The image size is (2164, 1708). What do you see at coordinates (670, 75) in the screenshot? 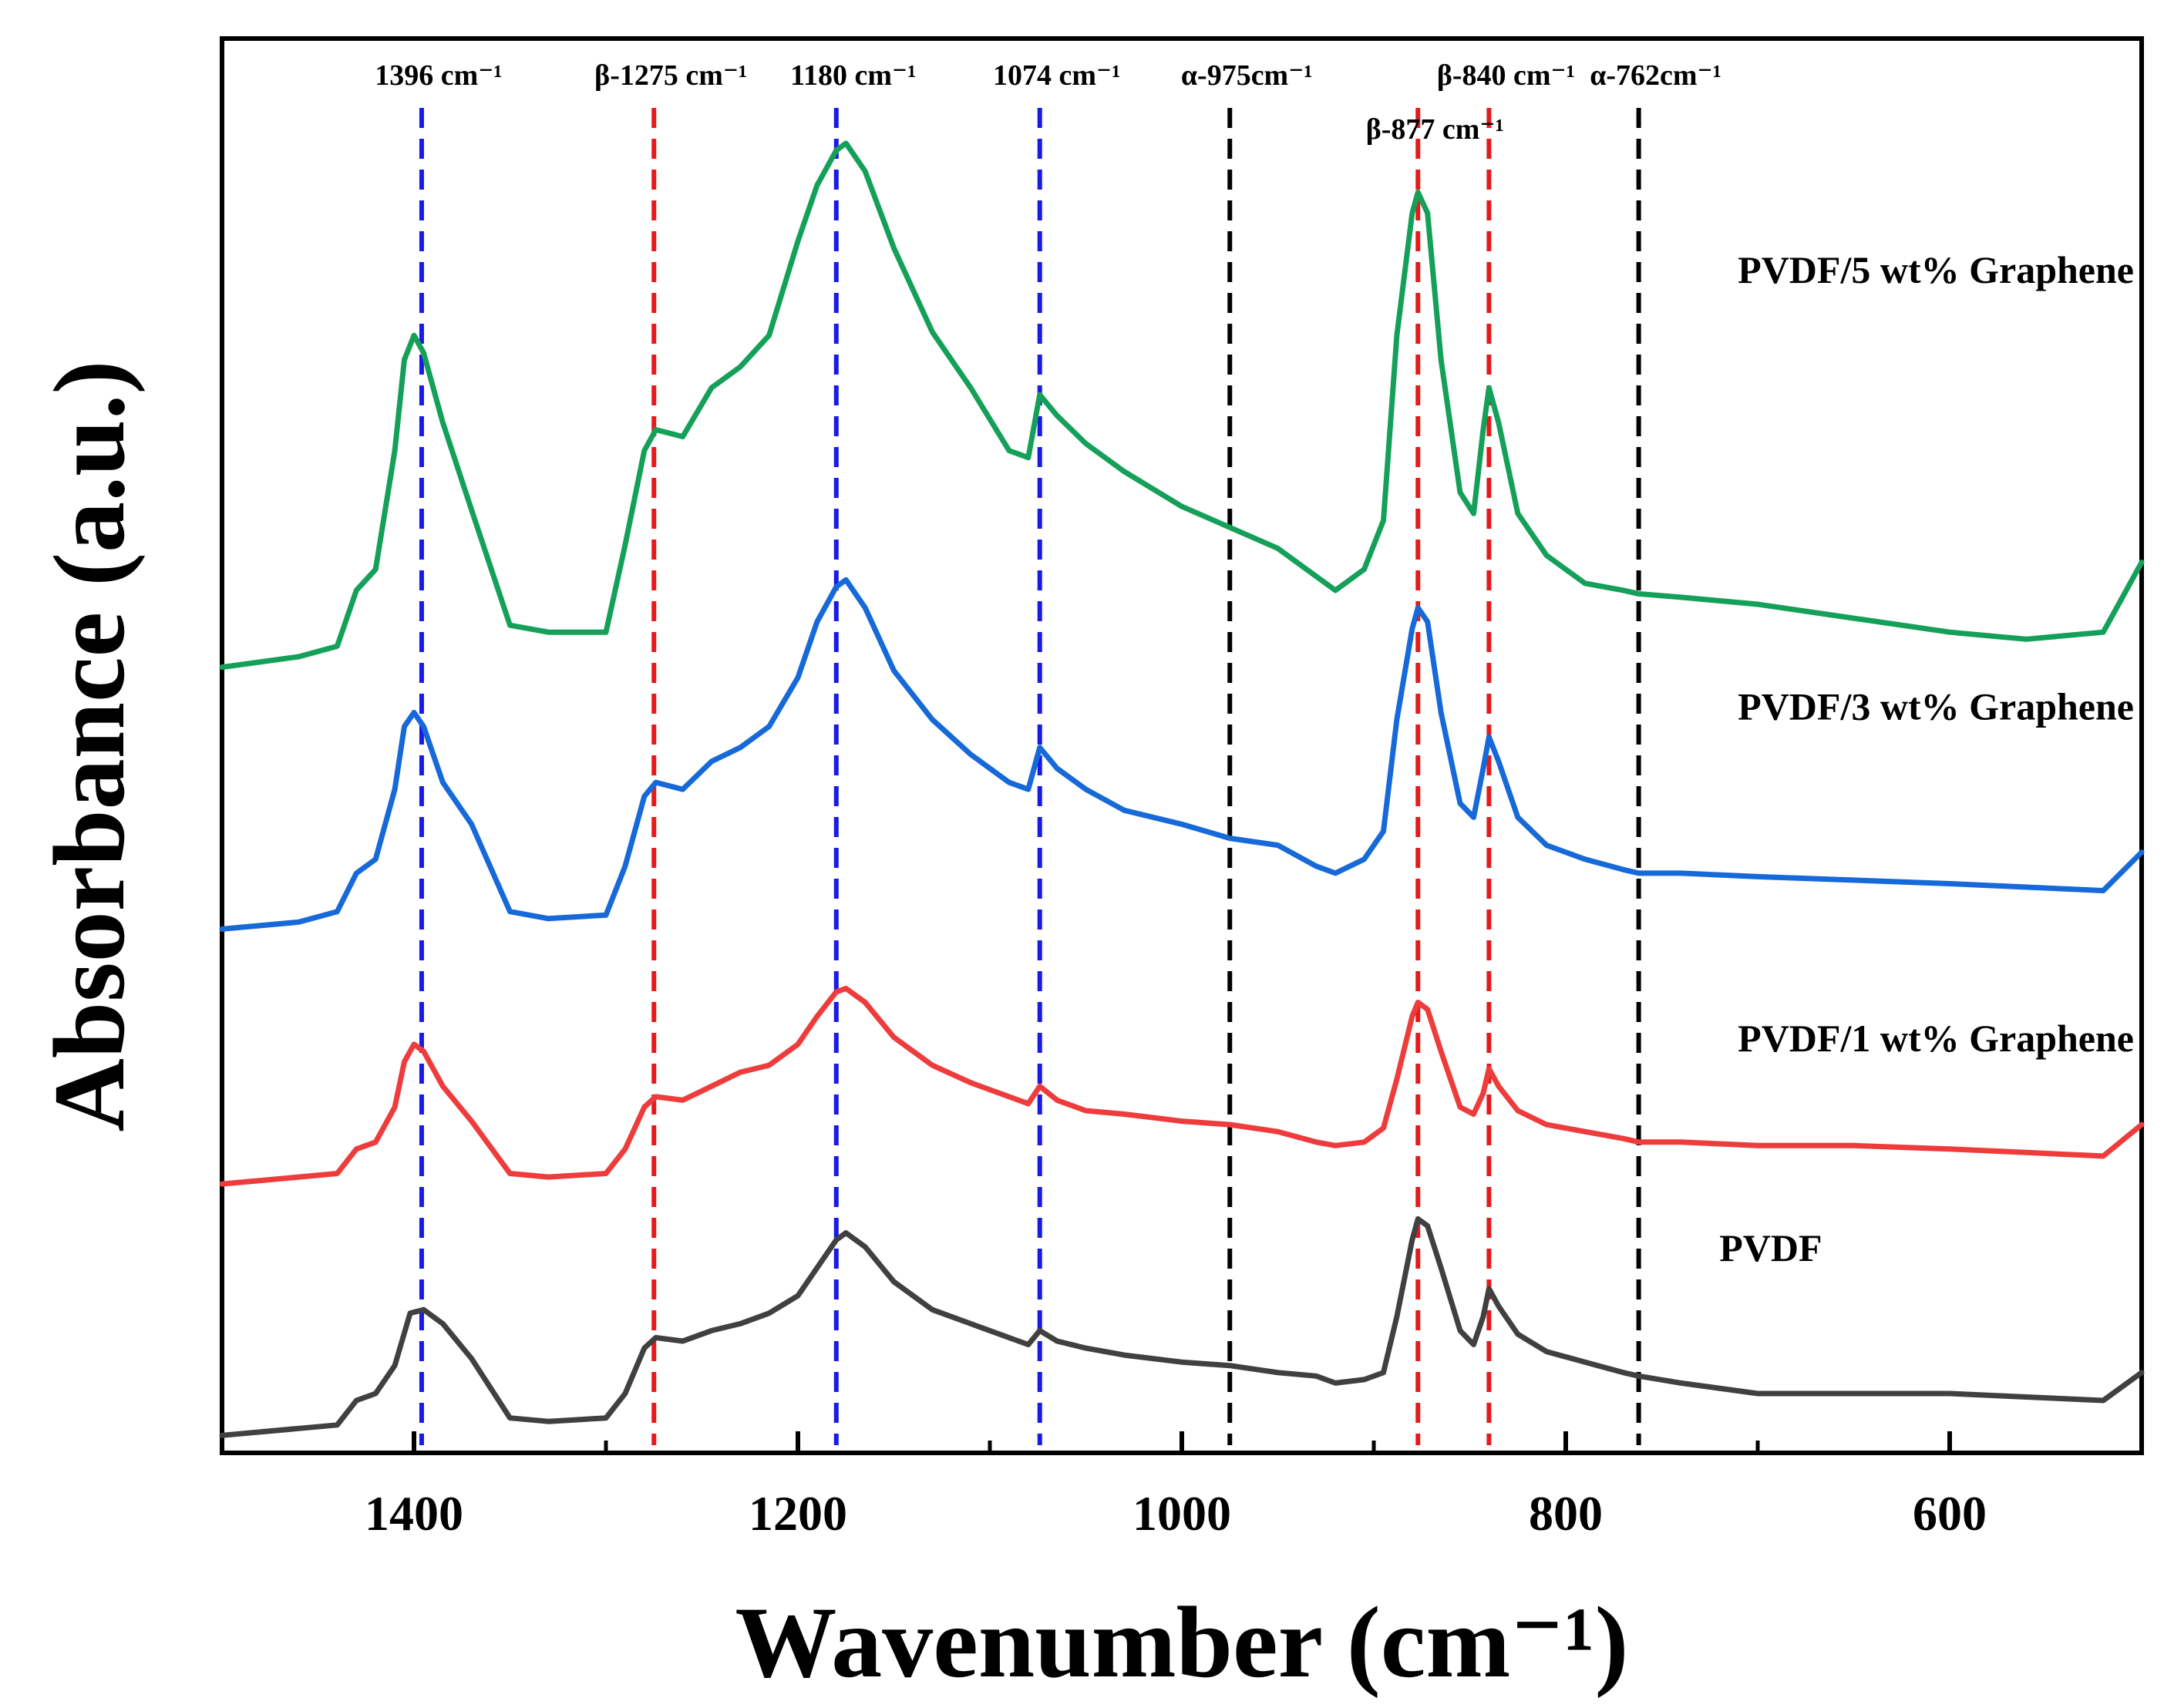
I see `reference-label-1275: β-1275 cm⁻¹` at bounding box center [670, 75].